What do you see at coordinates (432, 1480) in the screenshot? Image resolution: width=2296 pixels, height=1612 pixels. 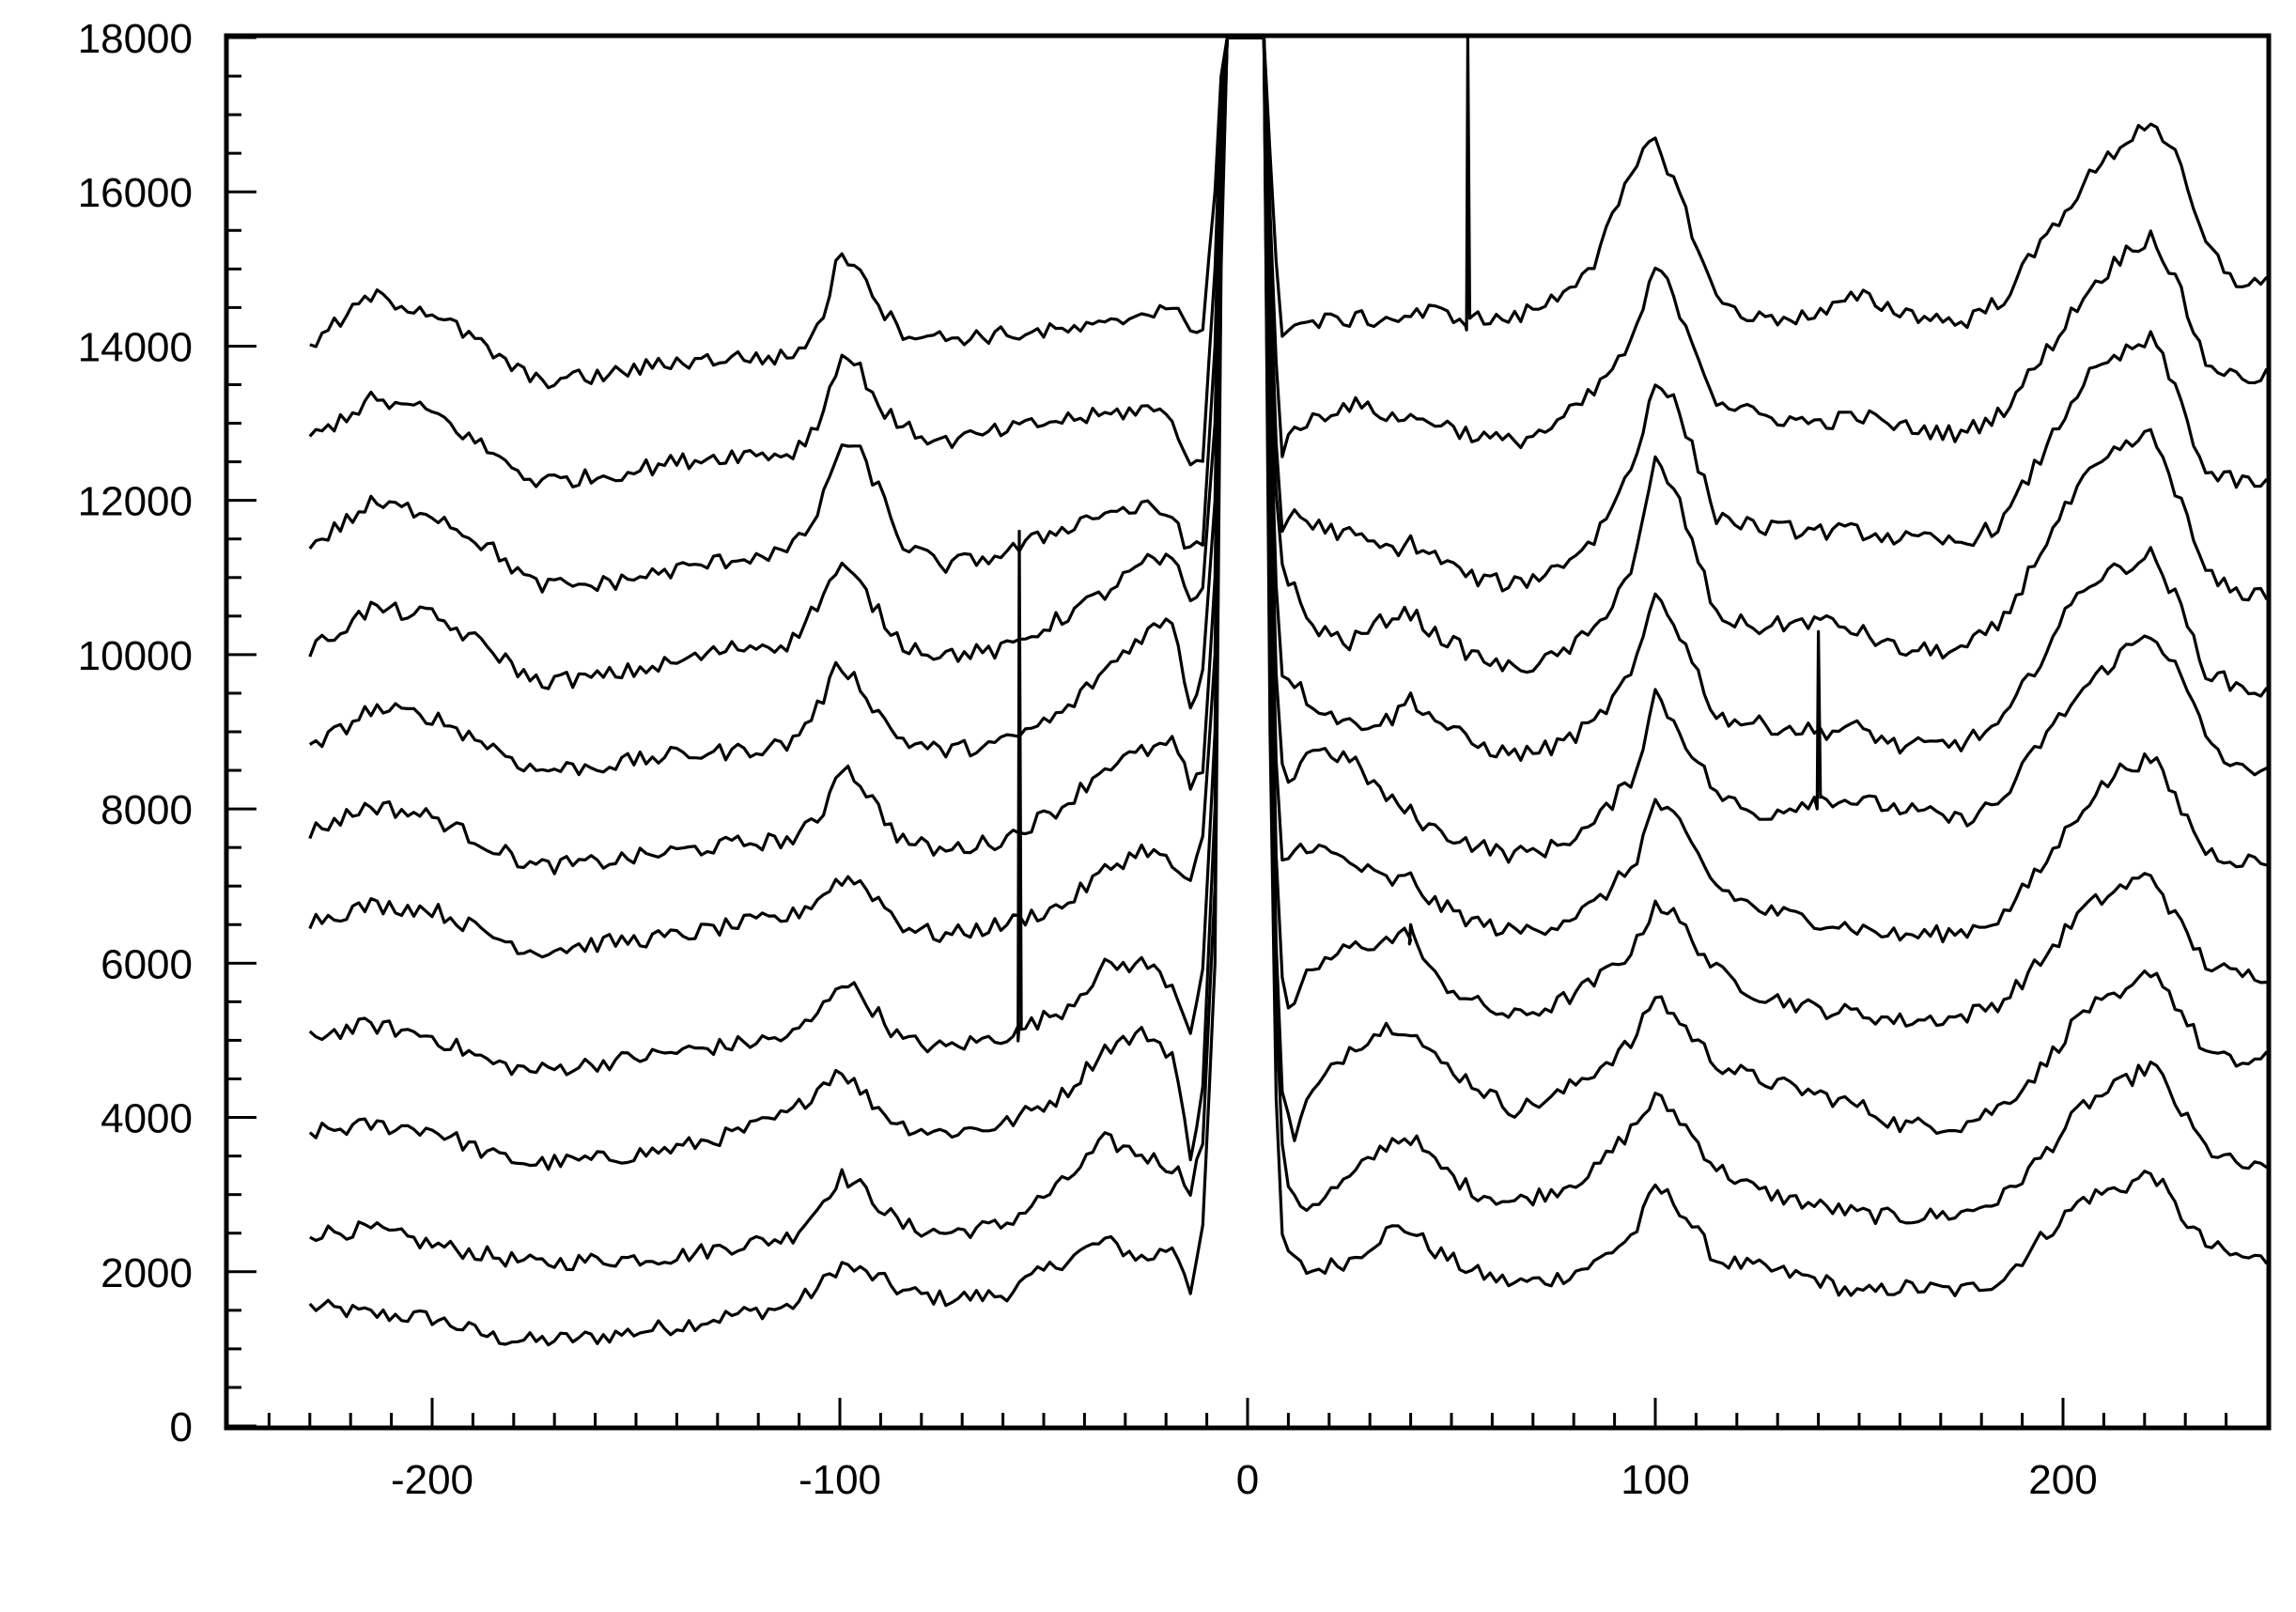 I see `x-tick-label: -200` at bounding box center [432, 1480].